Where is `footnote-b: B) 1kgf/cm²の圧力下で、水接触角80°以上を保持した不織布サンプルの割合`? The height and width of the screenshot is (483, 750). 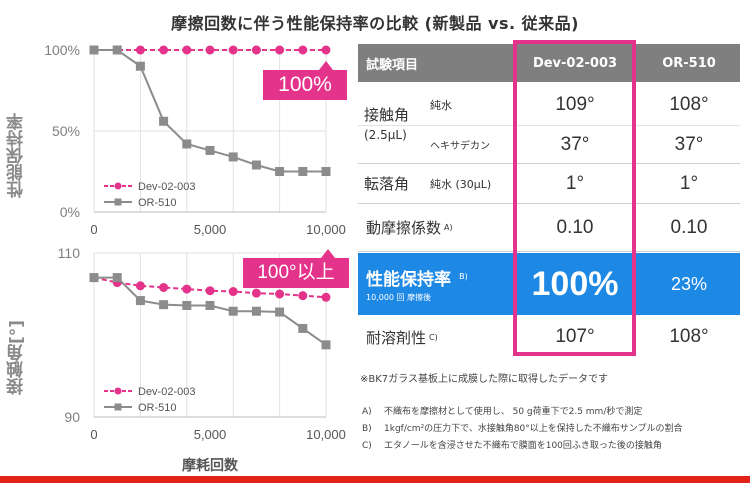 footnote-b: B) 1kgf/cm²の圧力下で、水接触角80°以上を保持した不織布サンプルの割合 is located at coordinates (522, 427).